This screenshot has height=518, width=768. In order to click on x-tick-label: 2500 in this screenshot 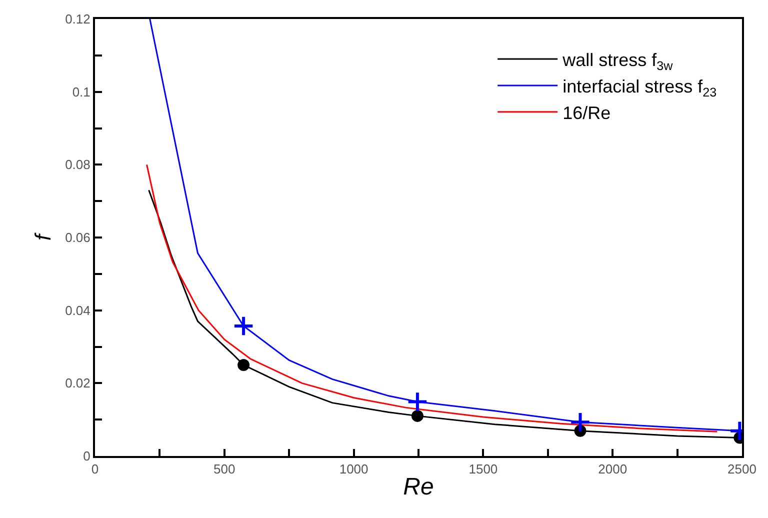, I will do `click(742, 469)`.